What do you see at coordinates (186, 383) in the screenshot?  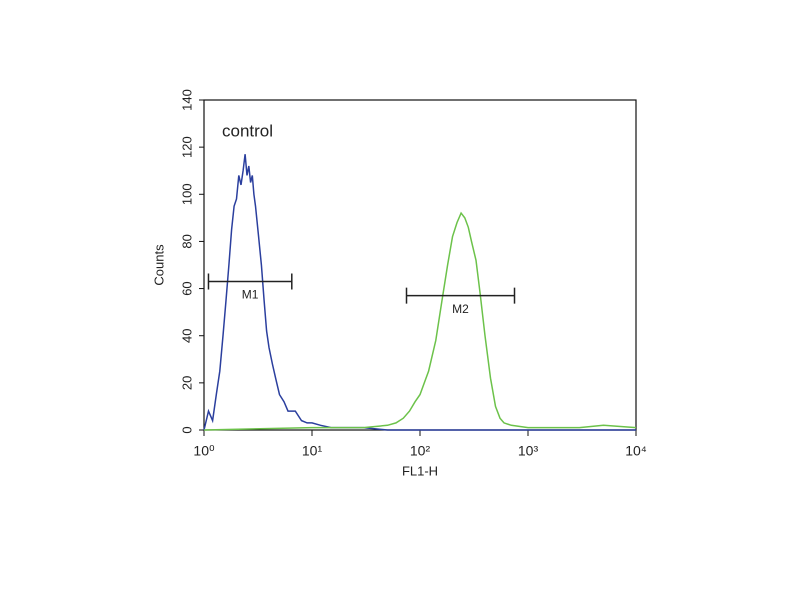 I see `y-tick-label: 20` at bounding box center [186, 383].